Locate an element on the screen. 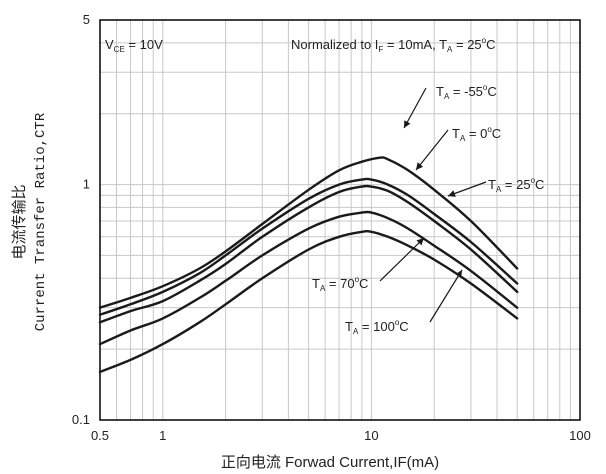 The height and width of the screenshot is (474, 606). norm-mid: = 10mA, T is located at coordinates (415, 44).